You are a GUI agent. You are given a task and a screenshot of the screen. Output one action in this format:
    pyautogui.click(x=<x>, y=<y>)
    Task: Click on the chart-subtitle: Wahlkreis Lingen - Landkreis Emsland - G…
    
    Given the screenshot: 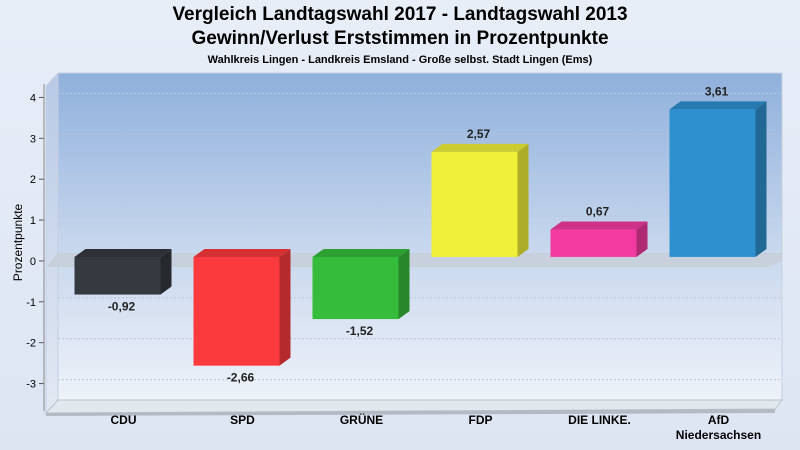 What is the action you would take?
    pyautogui.click(x=400, y=60)
    